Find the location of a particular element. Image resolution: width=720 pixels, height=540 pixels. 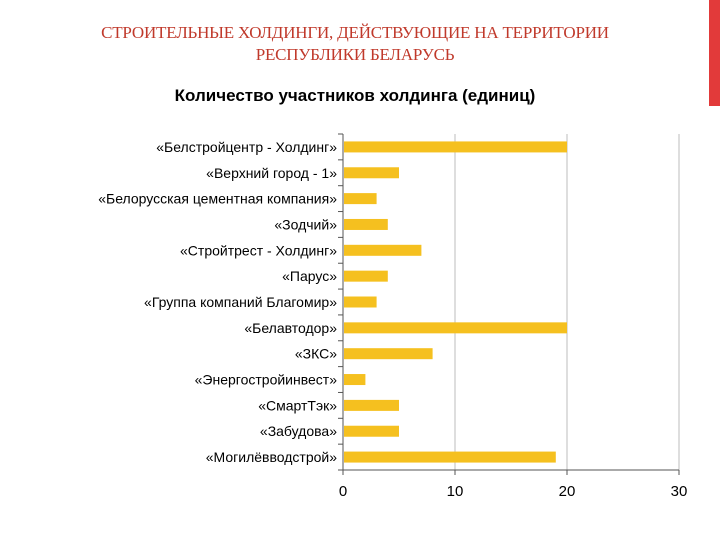

category-label: «Стройтрест - Холдинг» is located at coordinates (258, 250).